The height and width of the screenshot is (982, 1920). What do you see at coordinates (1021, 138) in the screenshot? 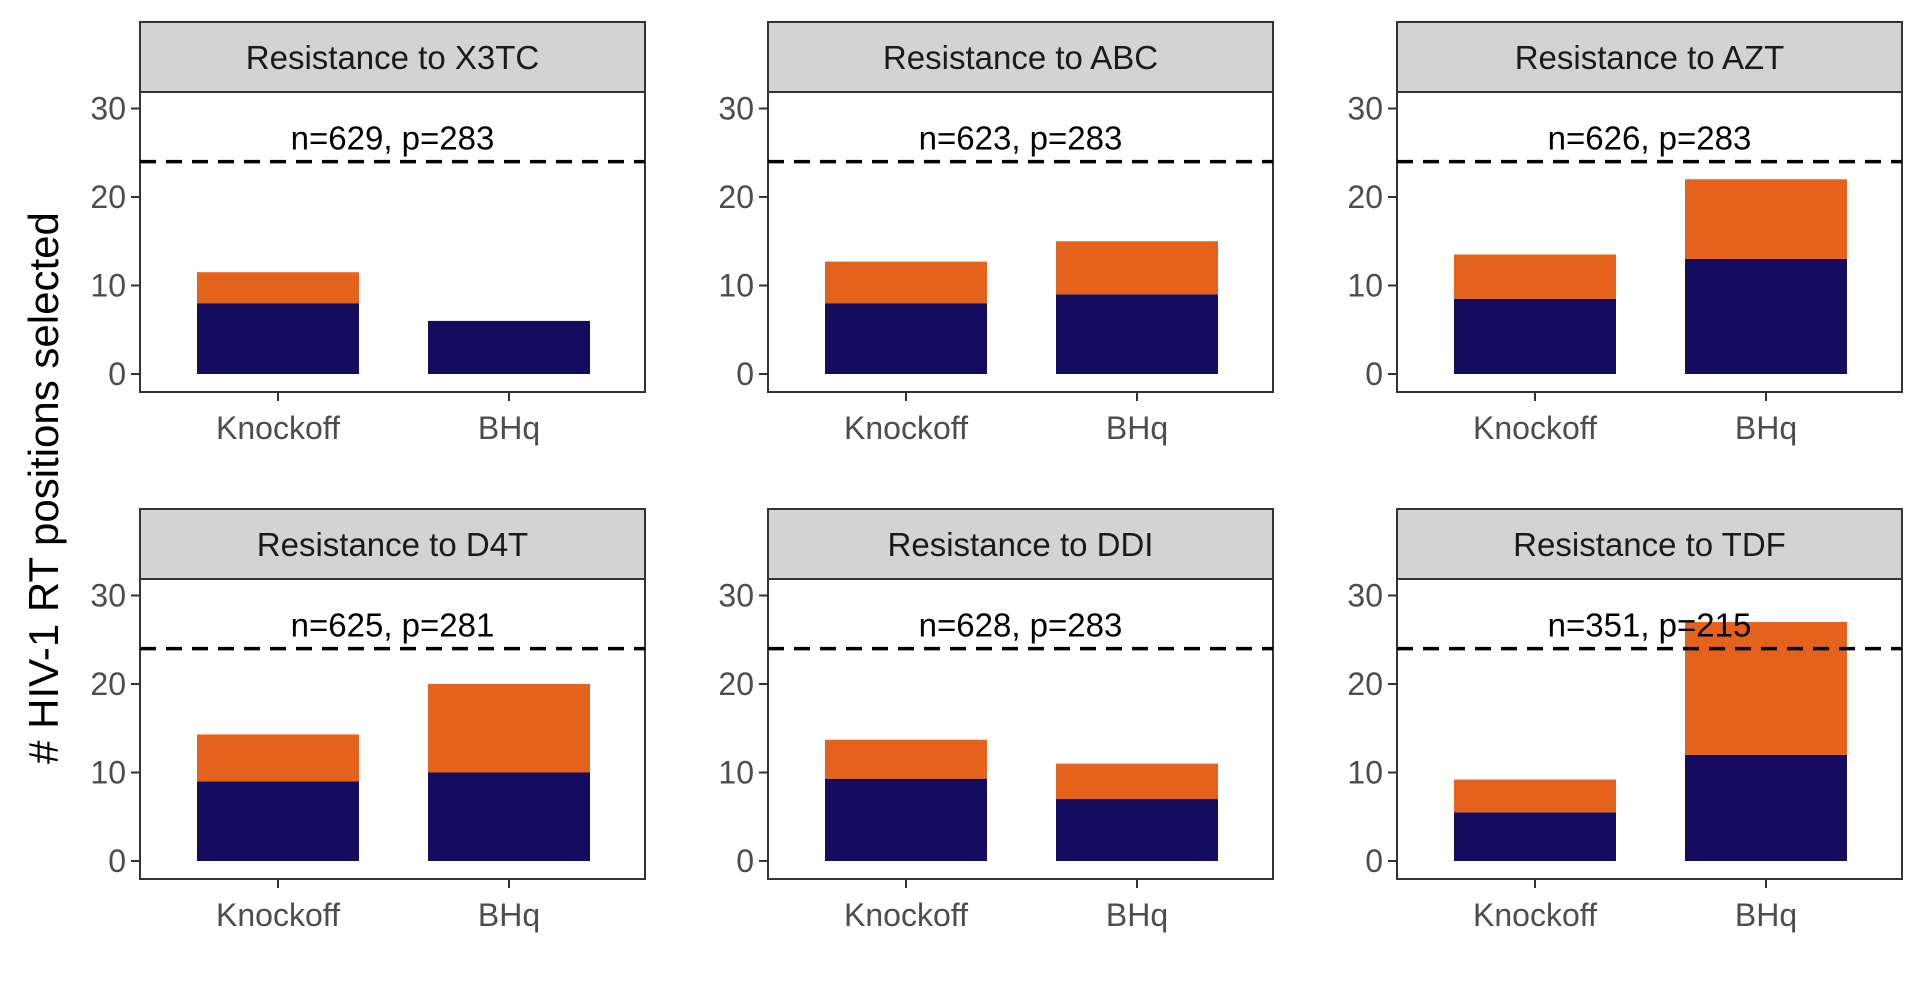
I see `panel-annotation: n=623, p=283` at bounding box center [1021, 138].